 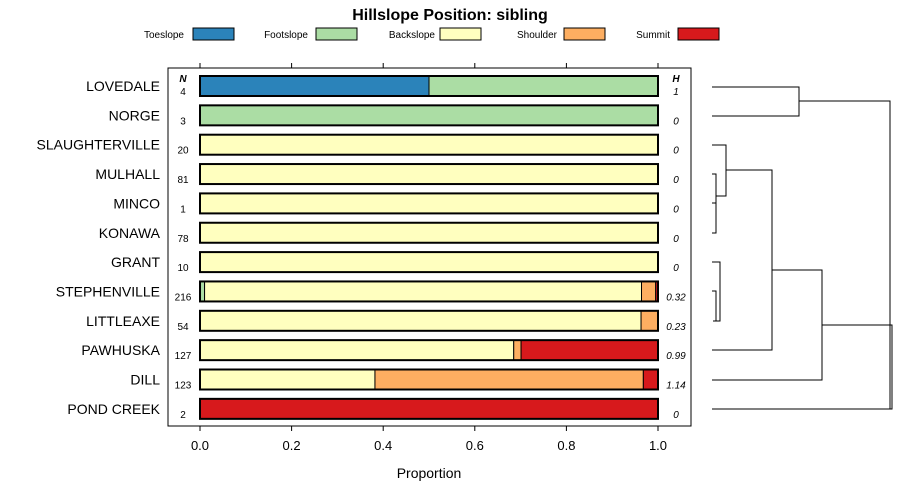 I want to click on category-label: MULHALL, so click(x=127, y=174).